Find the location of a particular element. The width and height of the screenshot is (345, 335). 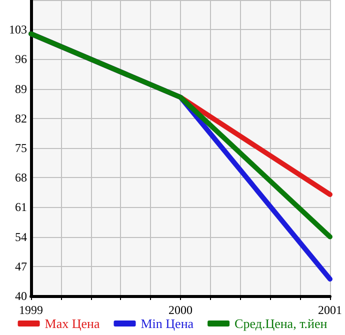

y-tick-label: 103 is located at coordinates (18, 29).